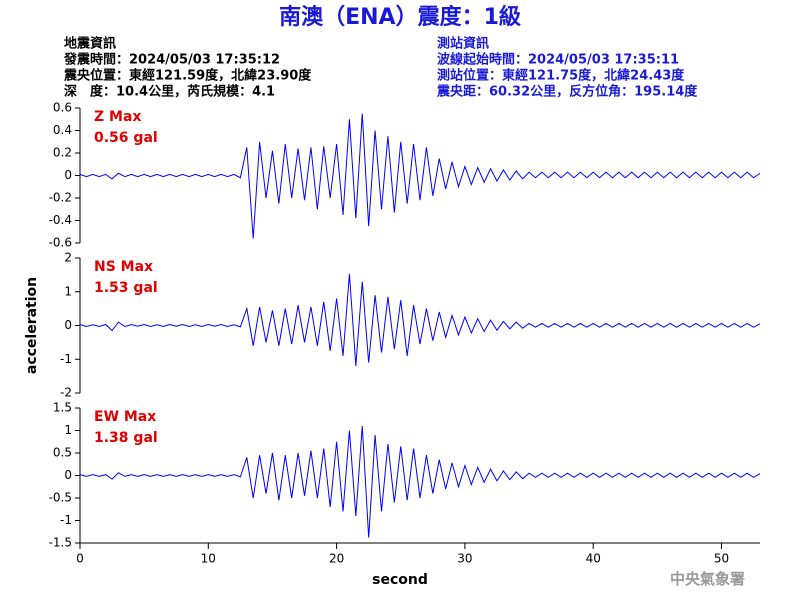 This screenshot has height=600, width=800. Describe the element at coordinates (62, 153) in the screenshot. I see `y-tick-label: 0.2` at that location.